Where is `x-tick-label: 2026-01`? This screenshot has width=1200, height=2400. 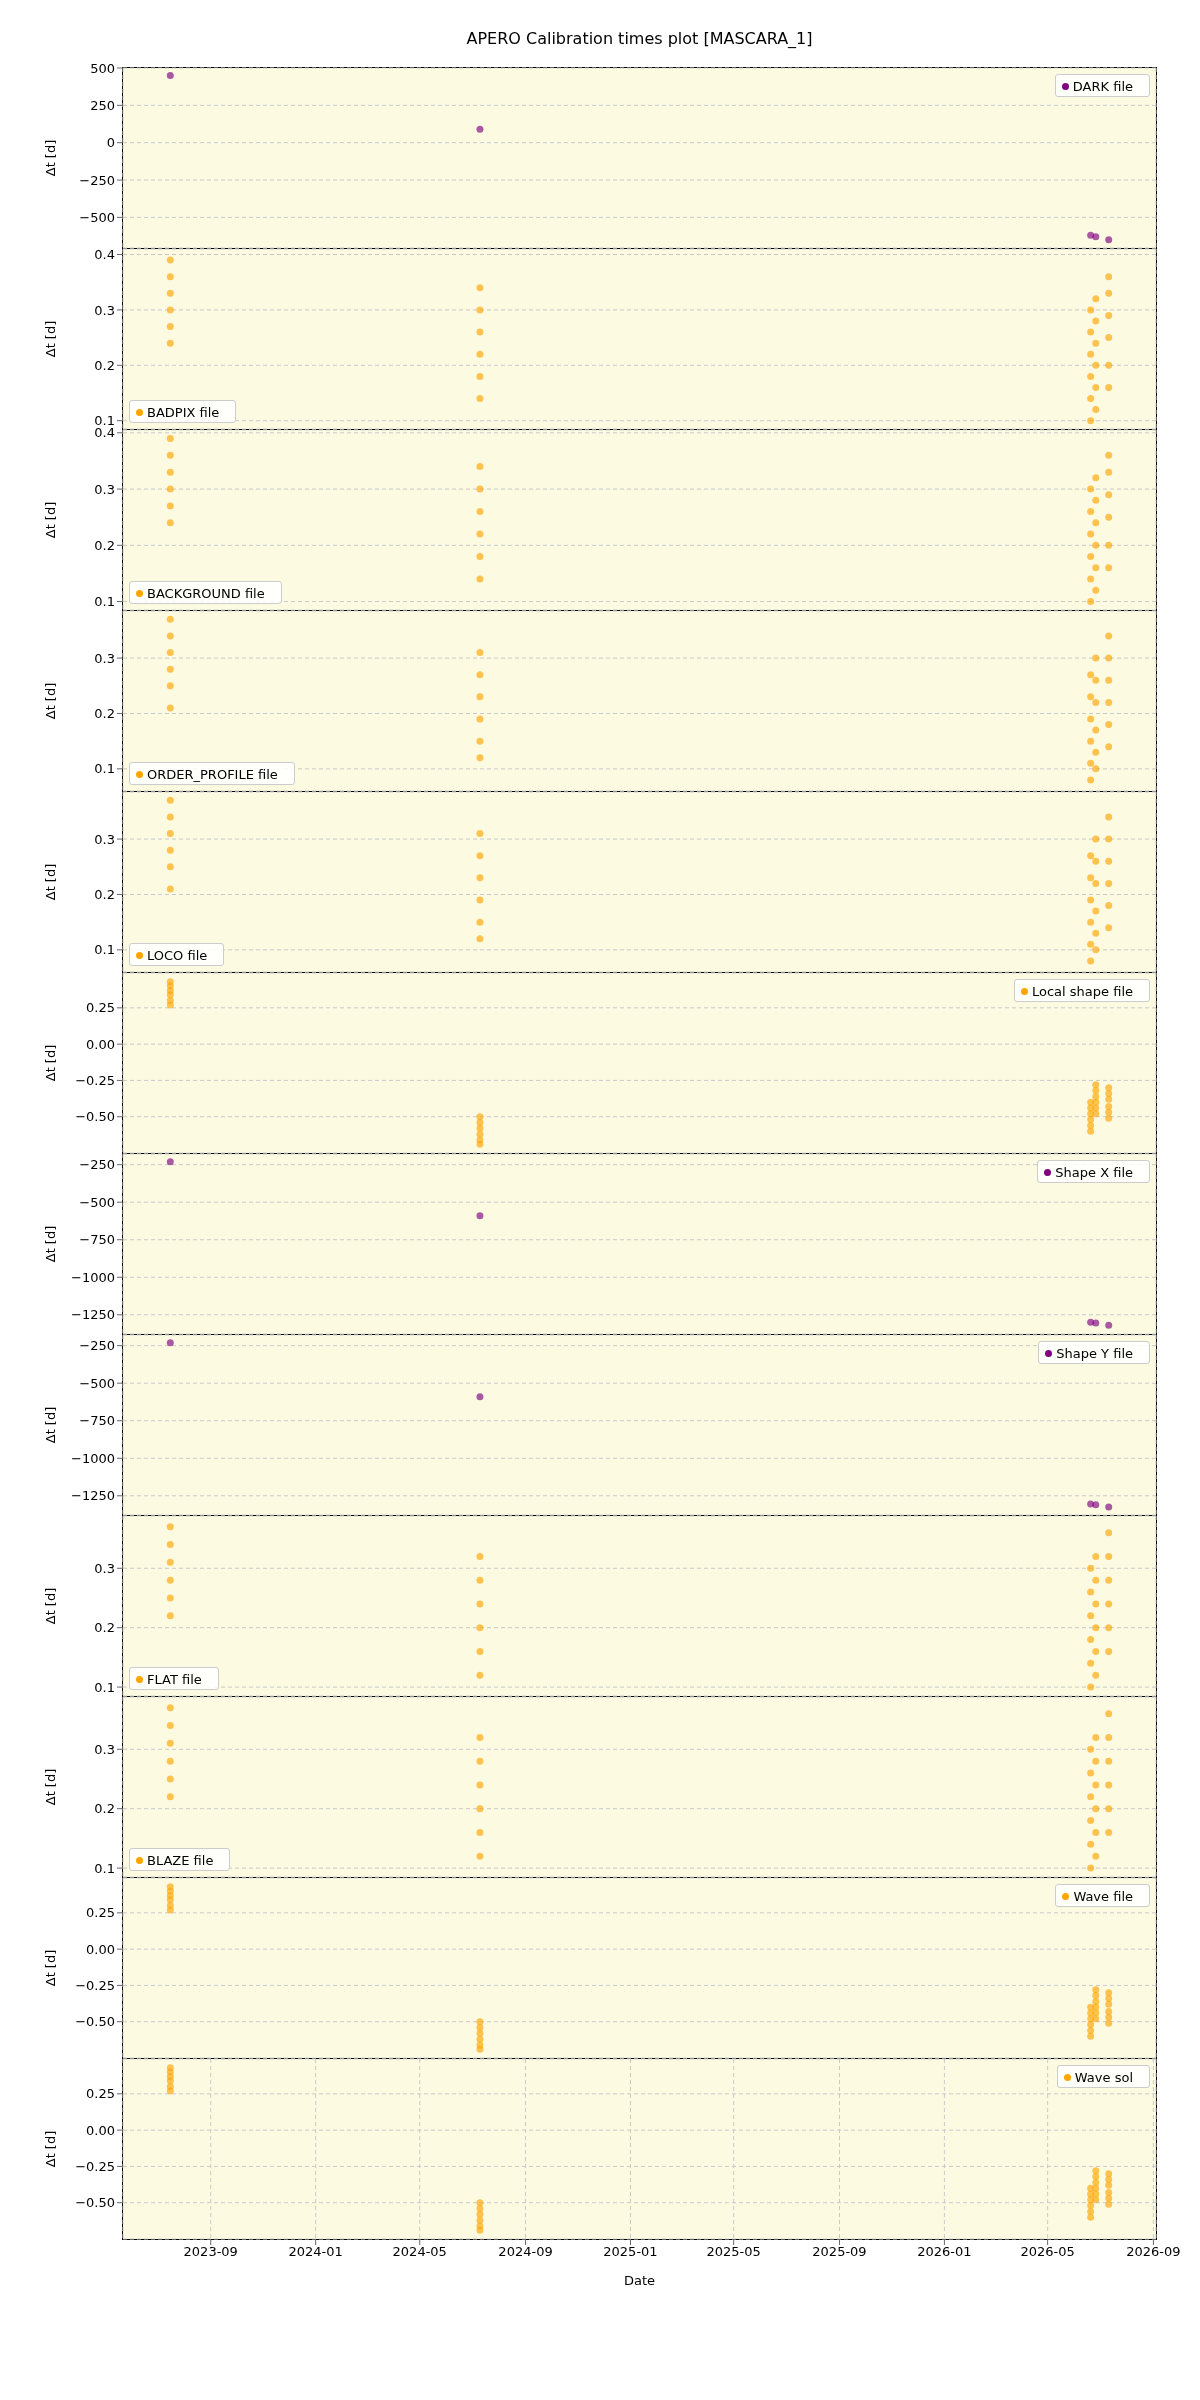
x-tick-label: 2026-01 is located at coordinates (944, 2252).